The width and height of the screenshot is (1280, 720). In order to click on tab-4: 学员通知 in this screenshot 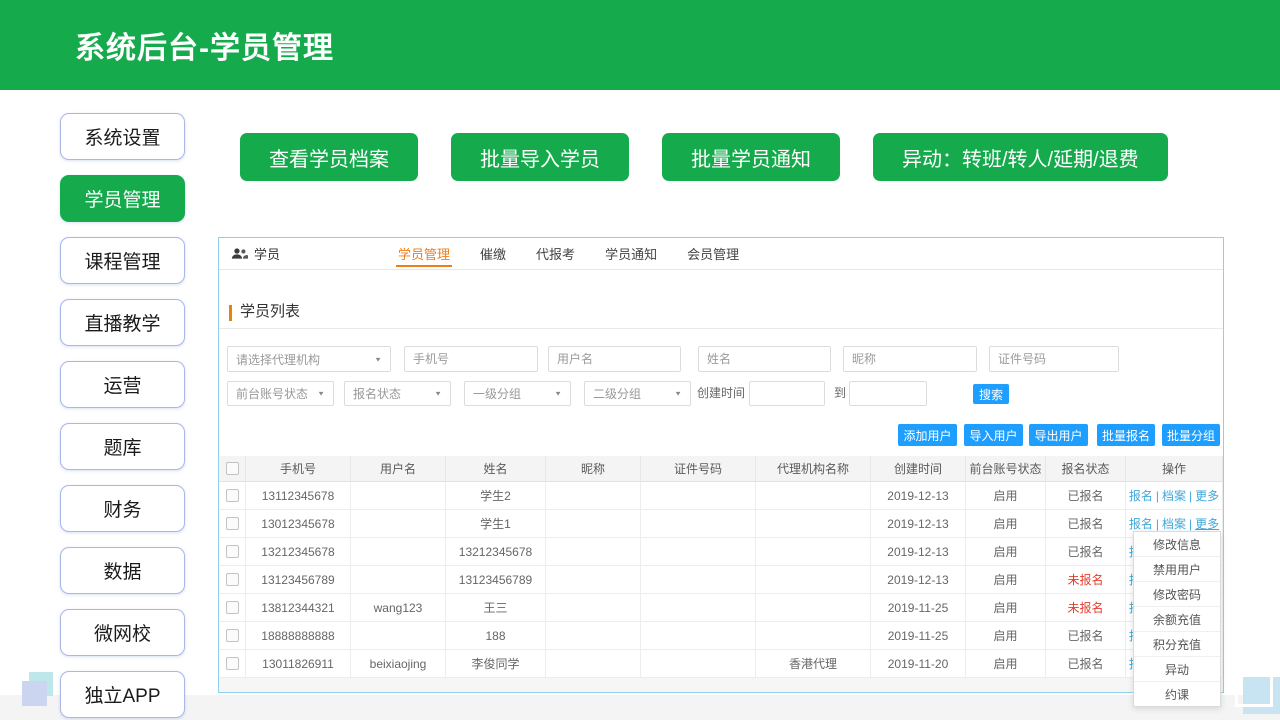, I will do `click(631, 254)`.